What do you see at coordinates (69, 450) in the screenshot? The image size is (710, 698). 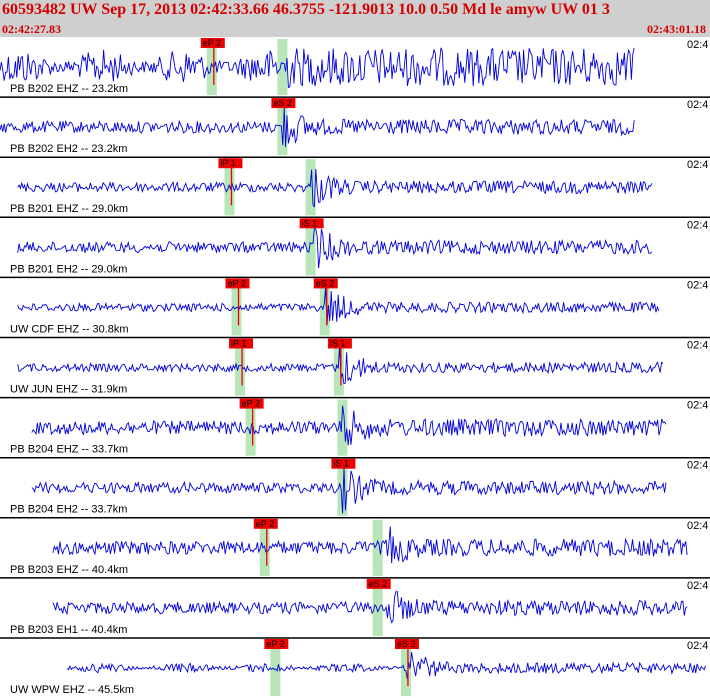 I see `trace-label: PB B204 EHZ -- 33.7km` at bounding box center [69, 450].